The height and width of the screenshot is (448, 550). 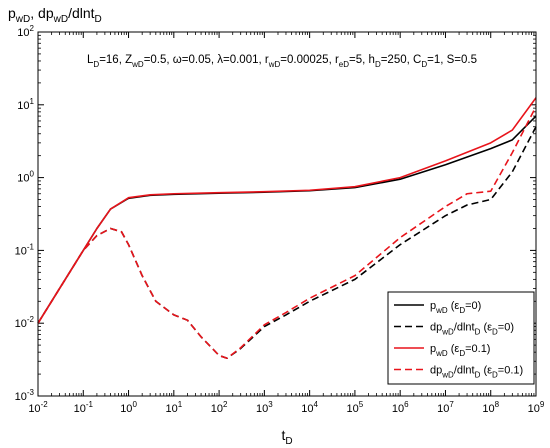 I want to click on x-tick-label: 10³, so click(x=264, y=407).